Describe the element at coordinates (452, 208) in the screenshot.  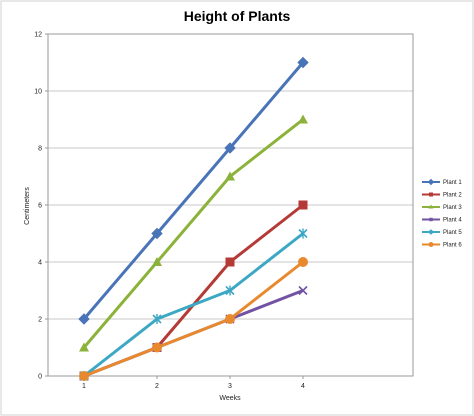
I see `legend-label: Plant 3` at that location.